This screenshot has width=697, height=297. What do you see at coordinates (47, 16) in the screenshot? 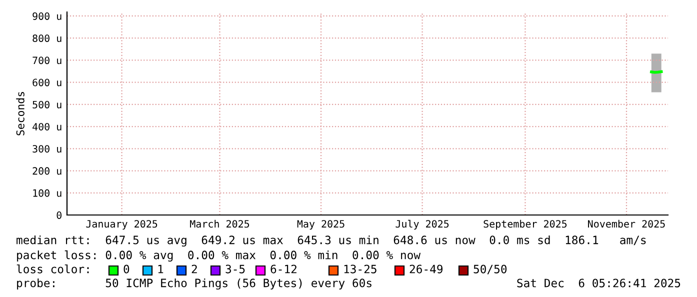
I see `y-tick-label: 900 u` at bounding box center [47, 16].